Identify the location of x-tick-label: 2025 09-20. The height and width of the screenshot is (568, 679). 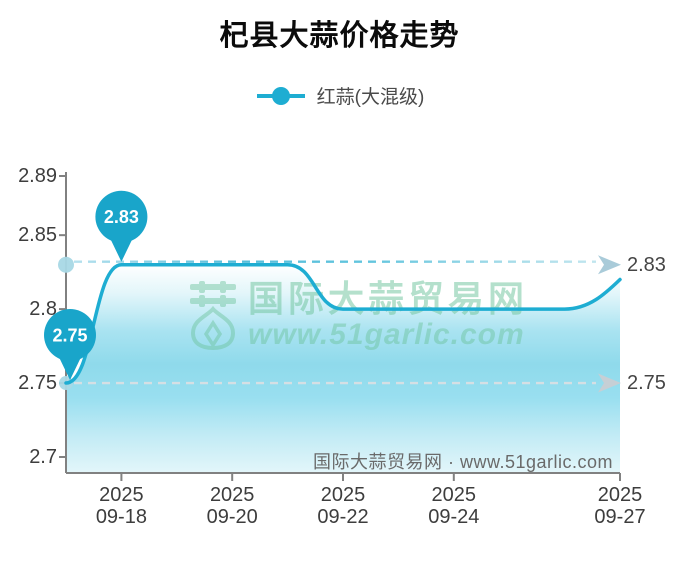
(232, 506).